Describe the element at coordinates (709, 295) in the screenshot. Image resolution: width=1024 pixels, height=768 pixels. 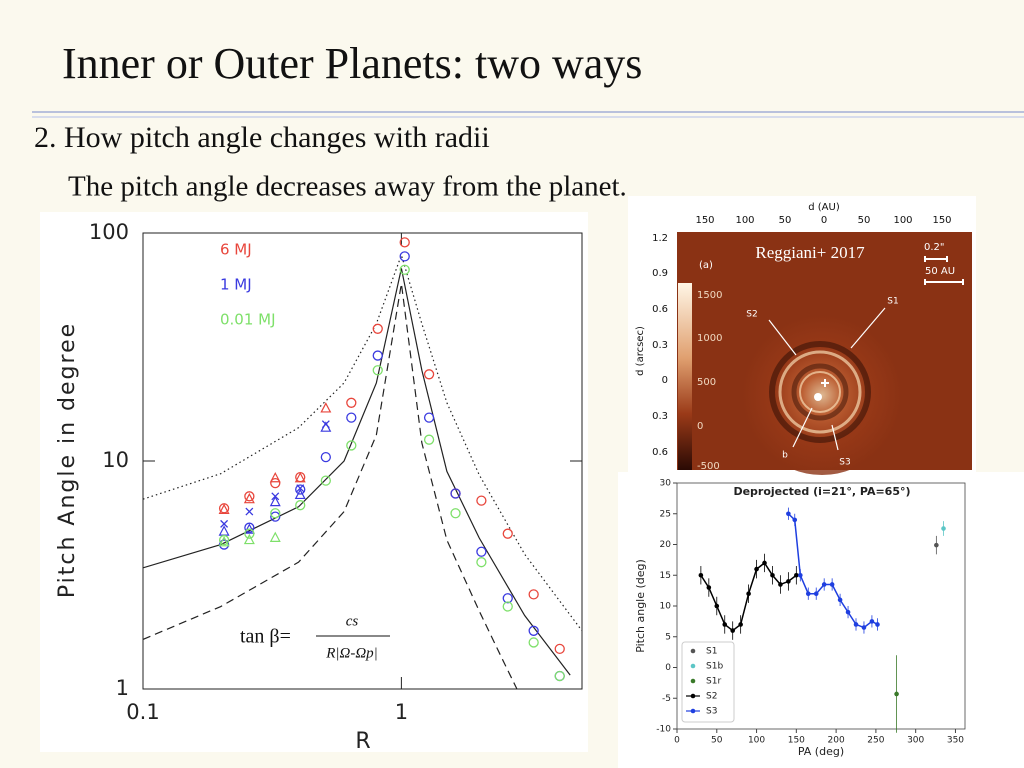
I see `colorbar-label: 1500` at that location.